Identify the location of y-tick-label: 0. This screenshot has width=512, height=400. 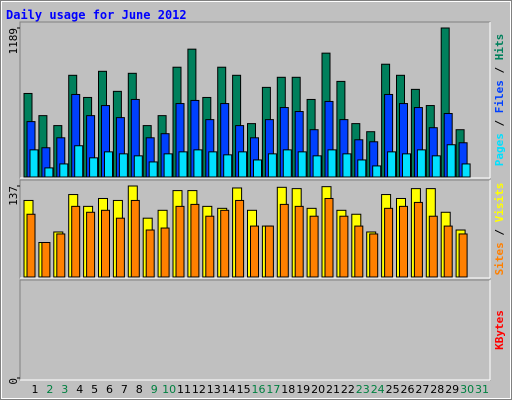
(13, 381).